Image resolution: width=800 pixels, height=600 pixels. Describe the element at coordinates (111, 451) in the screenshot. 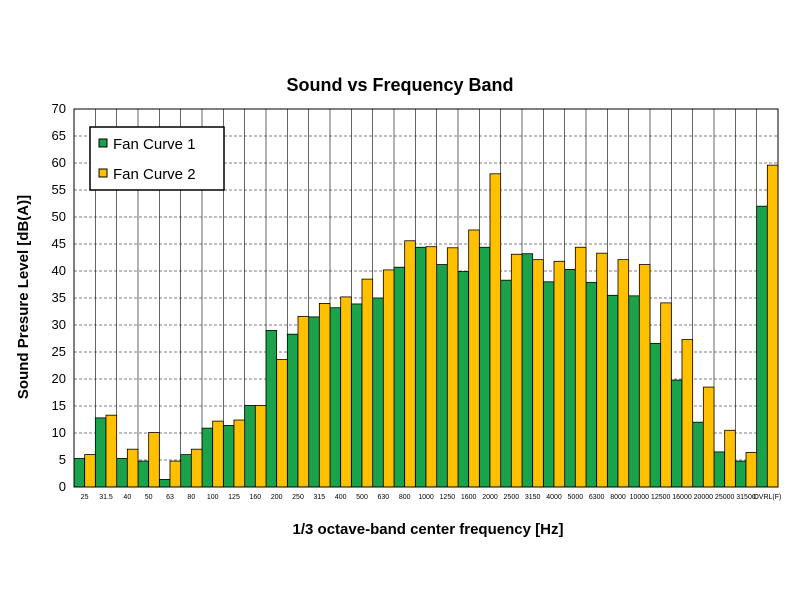

I see `bar-2-31.5` at that location.